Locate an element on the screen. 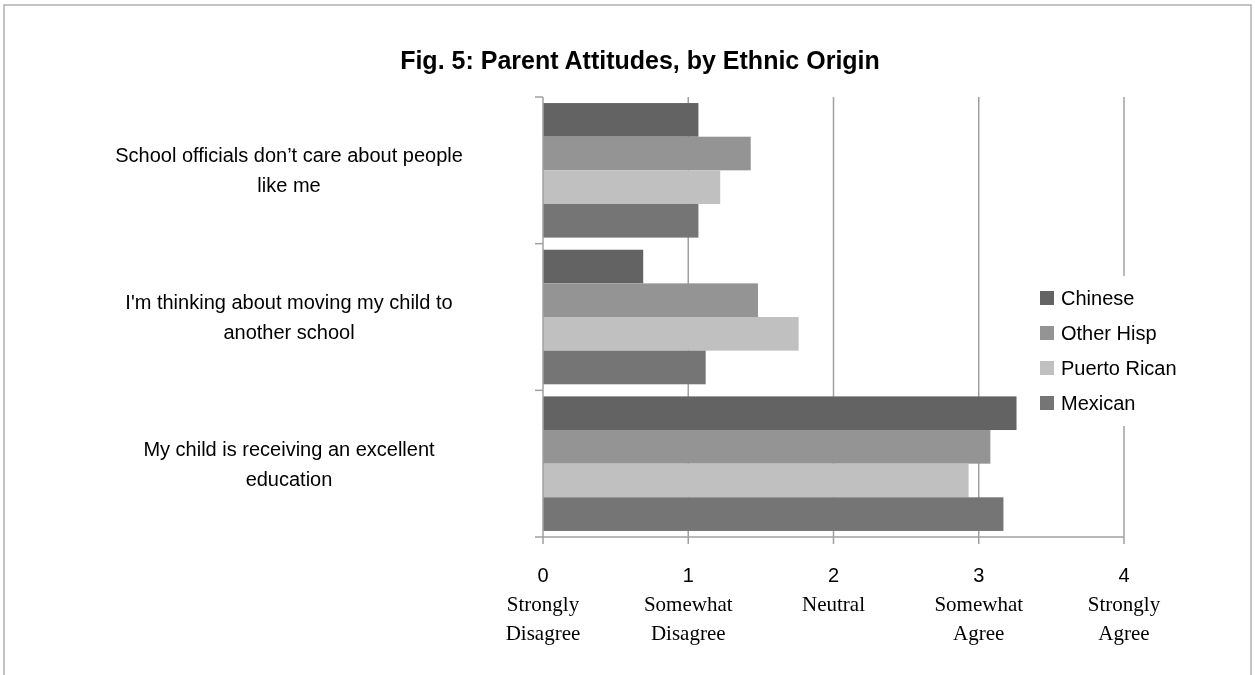  chart-title: Fig. 5: Parent Attitudes, by Ethnic Origin is located at coordinates (640, 60).